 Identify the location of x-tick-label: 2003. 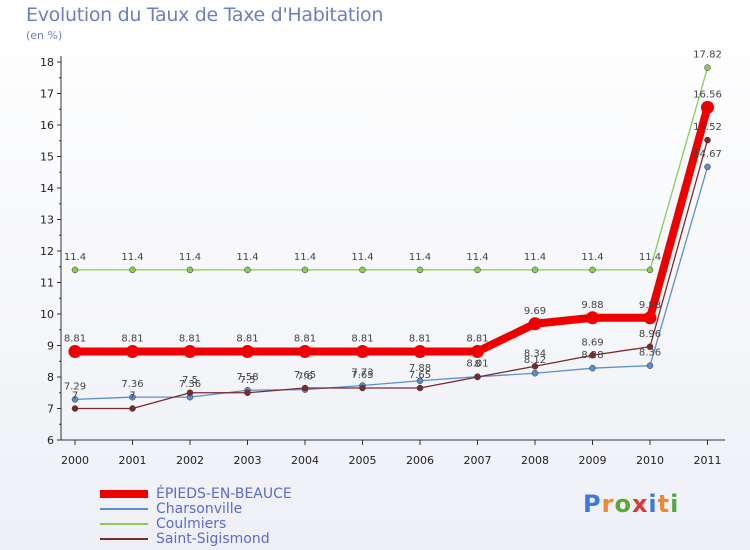
(248, 460).